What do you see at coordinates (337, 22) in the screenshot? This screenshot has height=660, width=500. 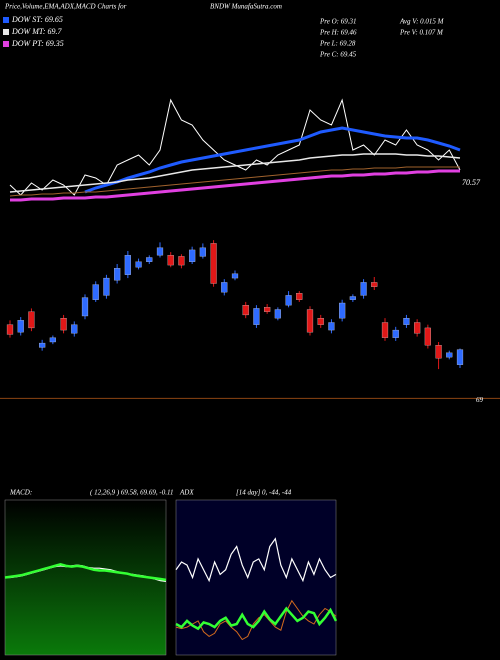 I see `info-text: Pre O: 69.31` at bounding box center [337, 22].